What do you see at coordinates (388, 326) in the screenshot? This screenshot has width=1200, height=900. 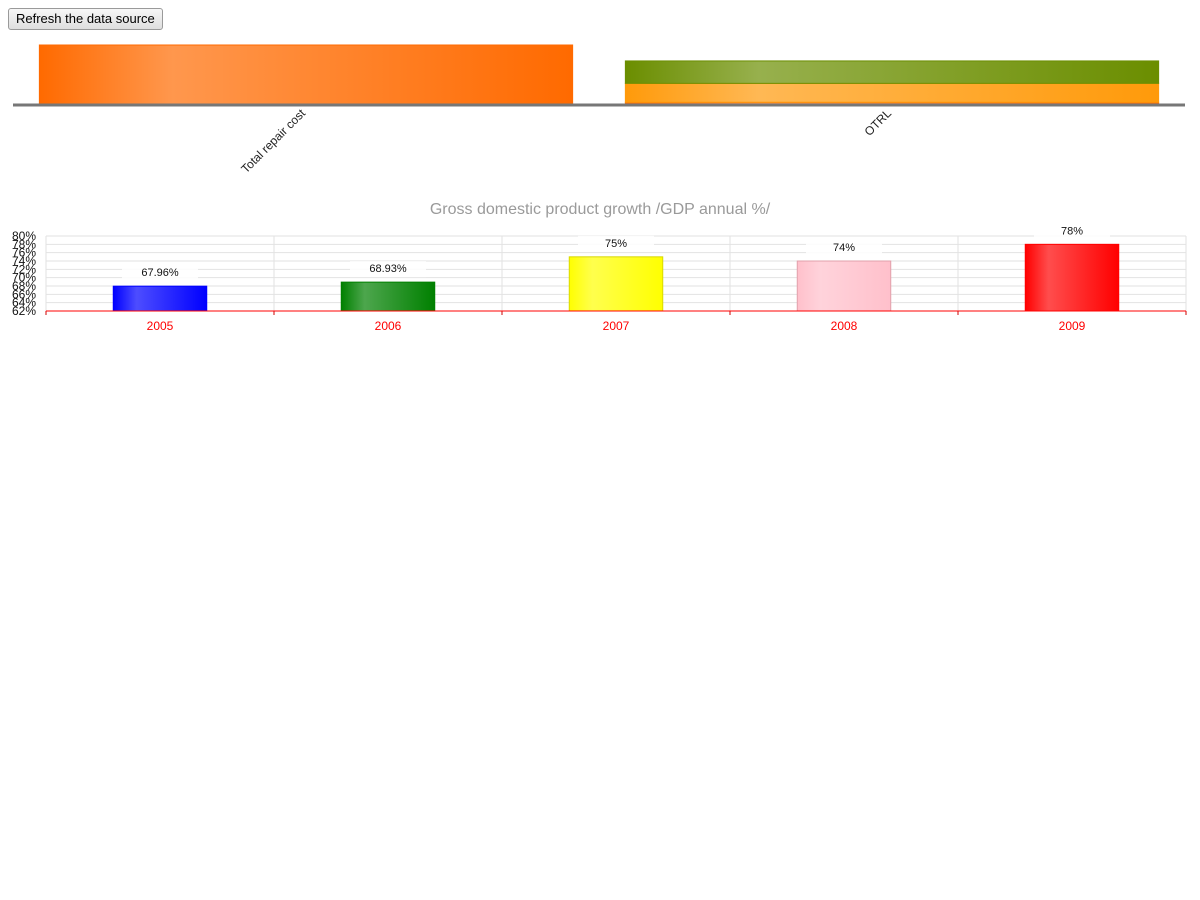 I see `x-tick-label: 2006` at bounding box center [388, 326].